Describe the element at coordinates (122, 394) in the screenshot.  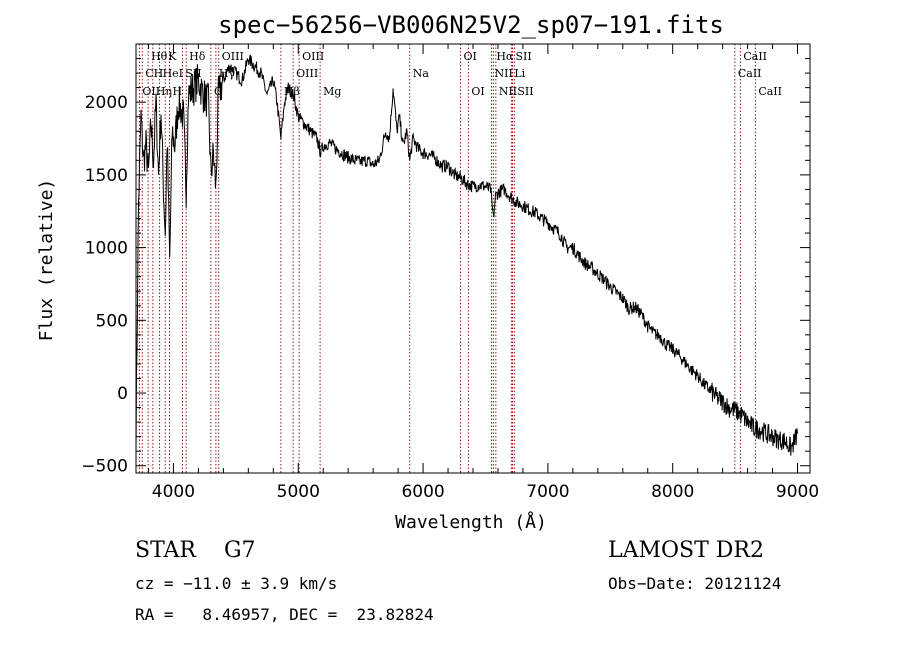
I see `y-tick-label: 0` at that location.